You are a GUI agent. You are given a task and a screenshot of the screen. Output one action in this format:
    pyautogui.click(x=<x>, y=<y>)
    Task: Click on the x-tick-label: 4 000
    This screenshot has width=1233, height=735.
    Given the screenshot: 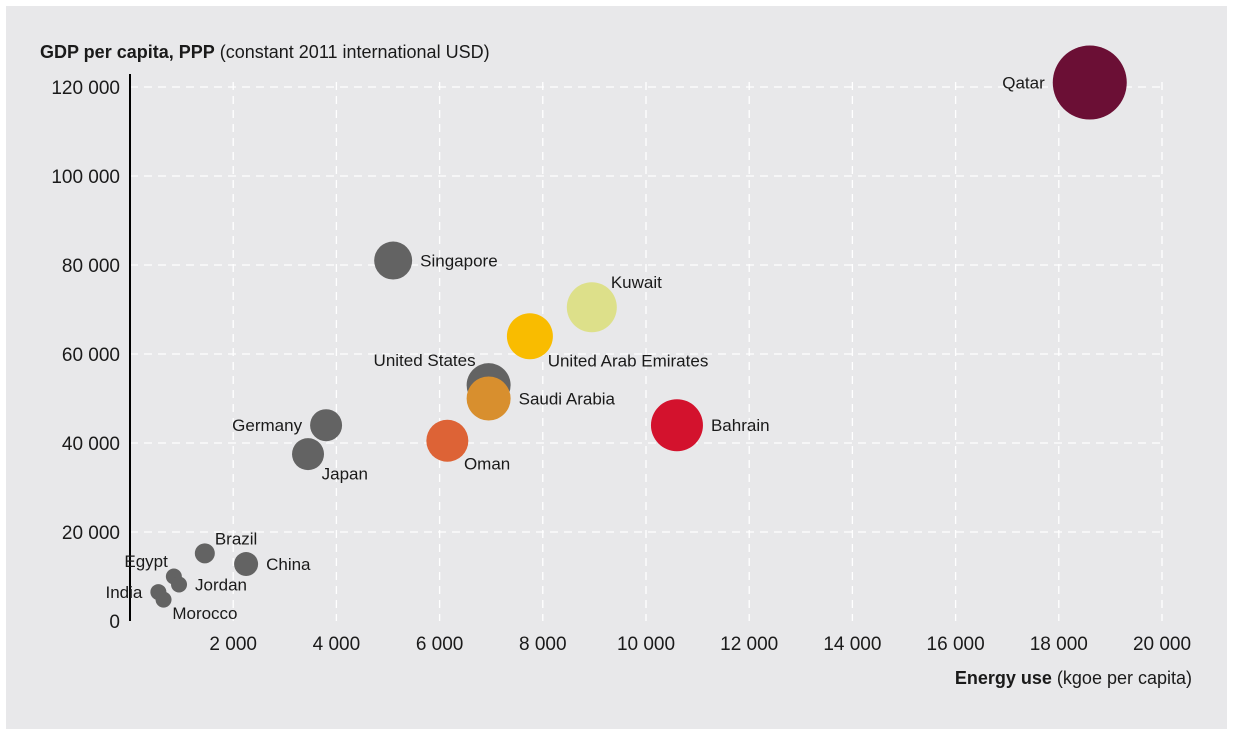 What is the action you would take?
    pyautogui.click(x=337, y=644)
    